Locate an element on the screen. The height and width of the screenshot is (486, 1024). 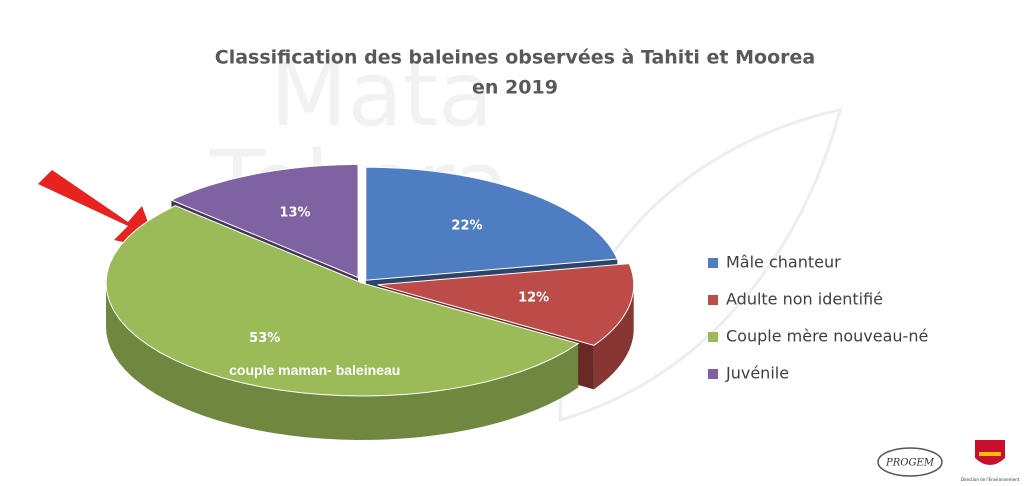
legend-label: Couple mère nouveau-né is located at coordinates (827, 336).